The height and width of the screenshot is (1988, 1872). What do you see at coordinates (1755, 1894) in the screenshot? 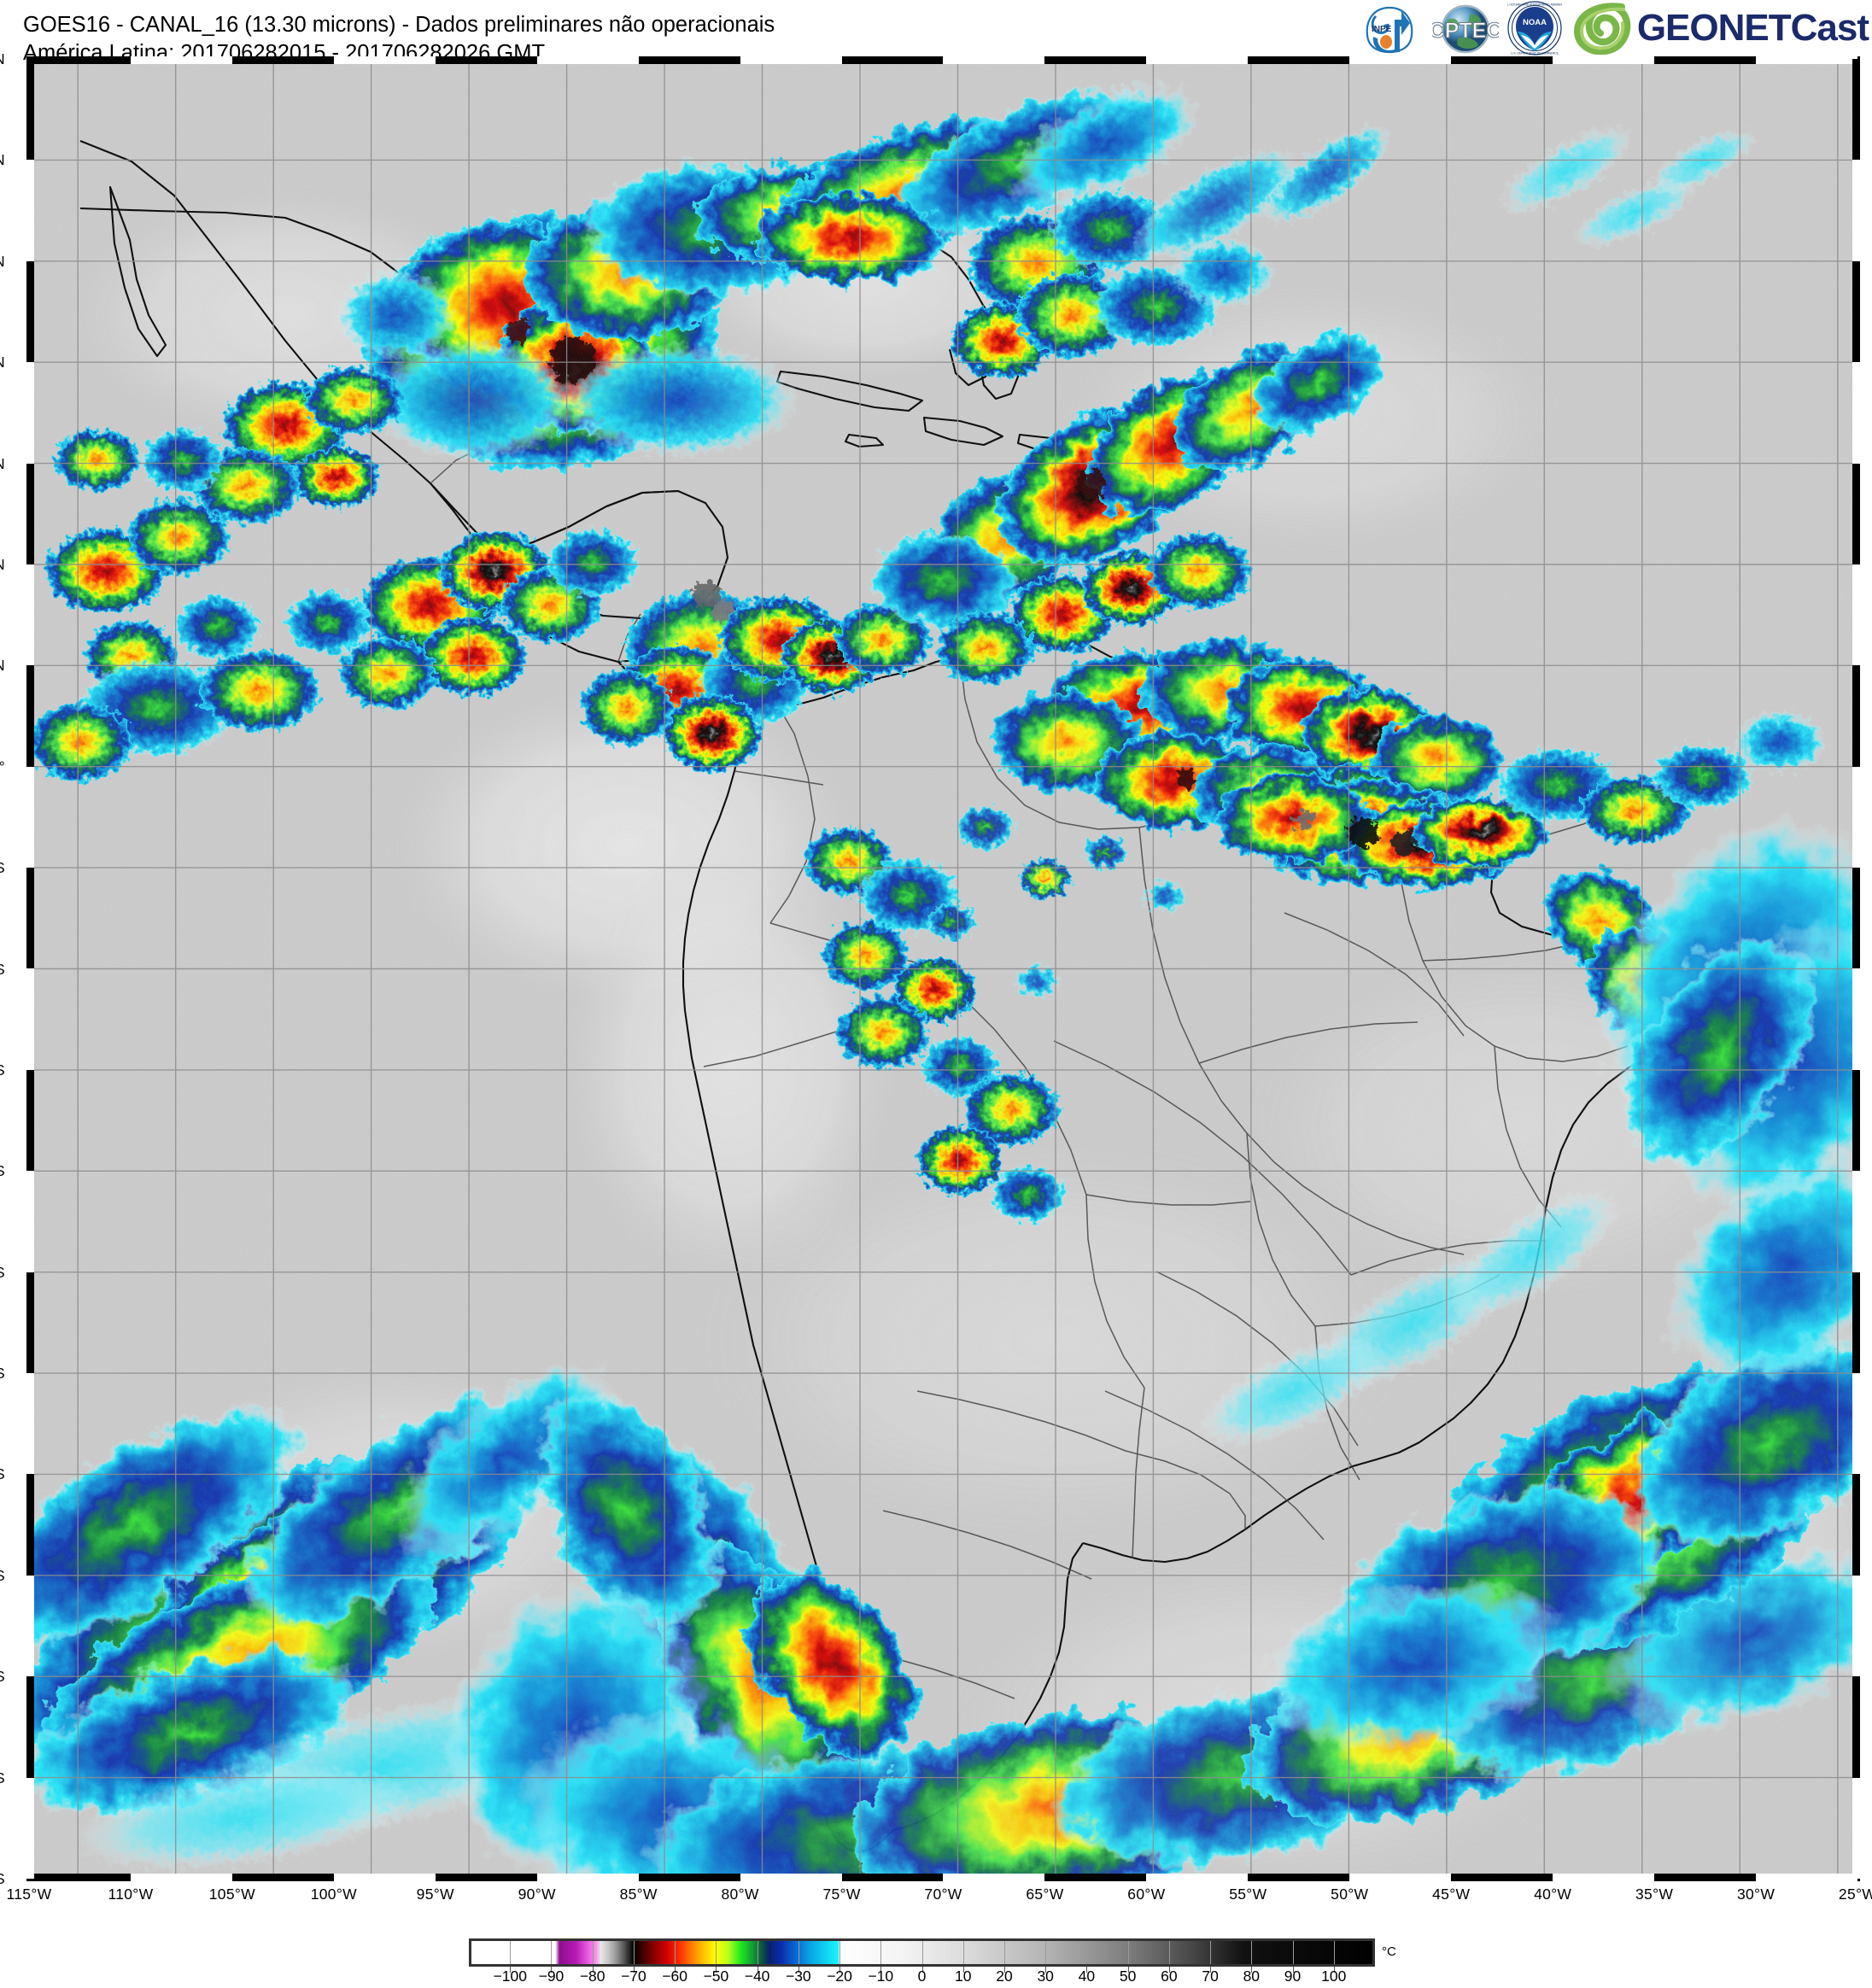
I see `lon-label-30W: 30°W` at bounding box center [1755, 1894].